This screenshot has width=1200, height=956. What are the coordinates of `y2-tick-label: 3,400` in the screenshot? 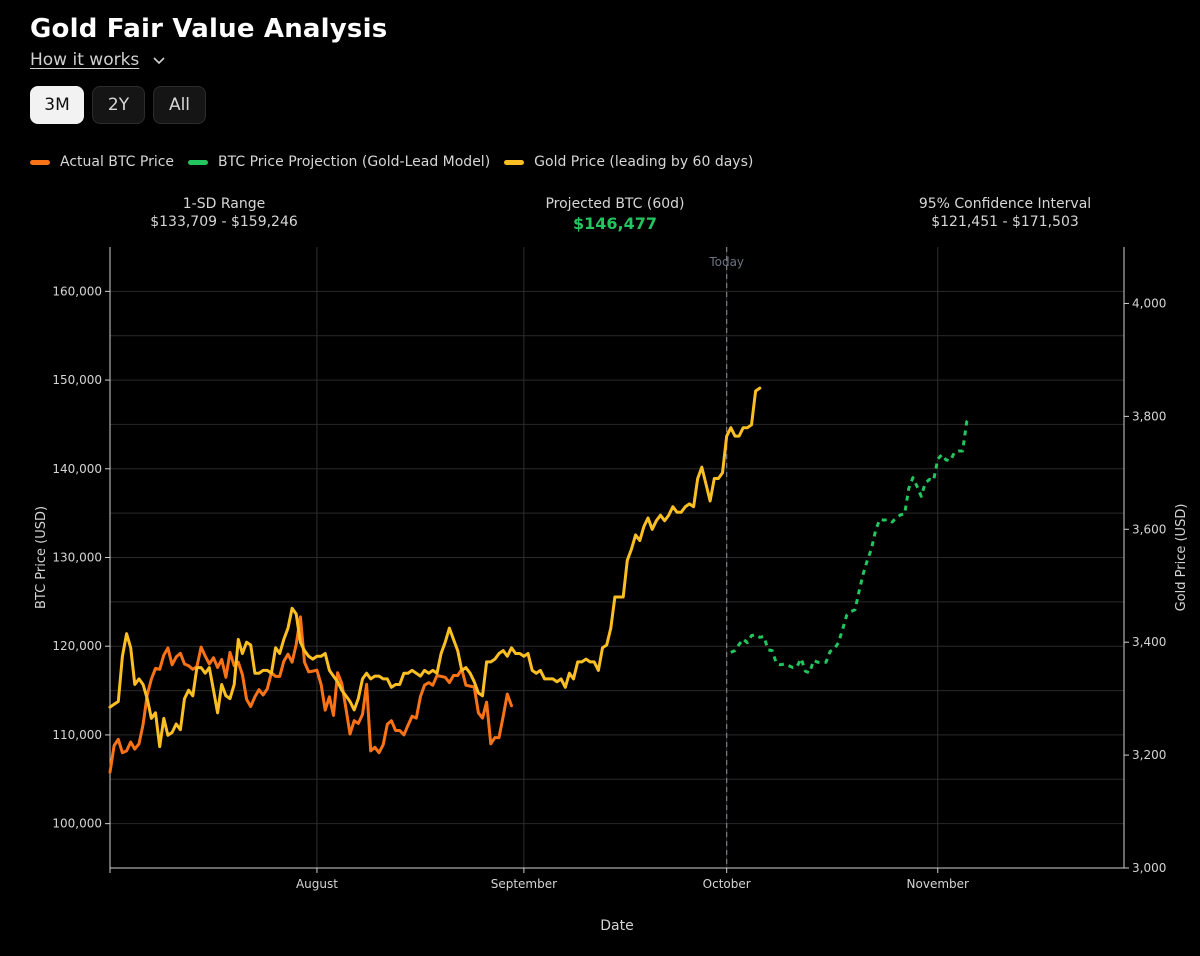 It's located at (1149, 642).